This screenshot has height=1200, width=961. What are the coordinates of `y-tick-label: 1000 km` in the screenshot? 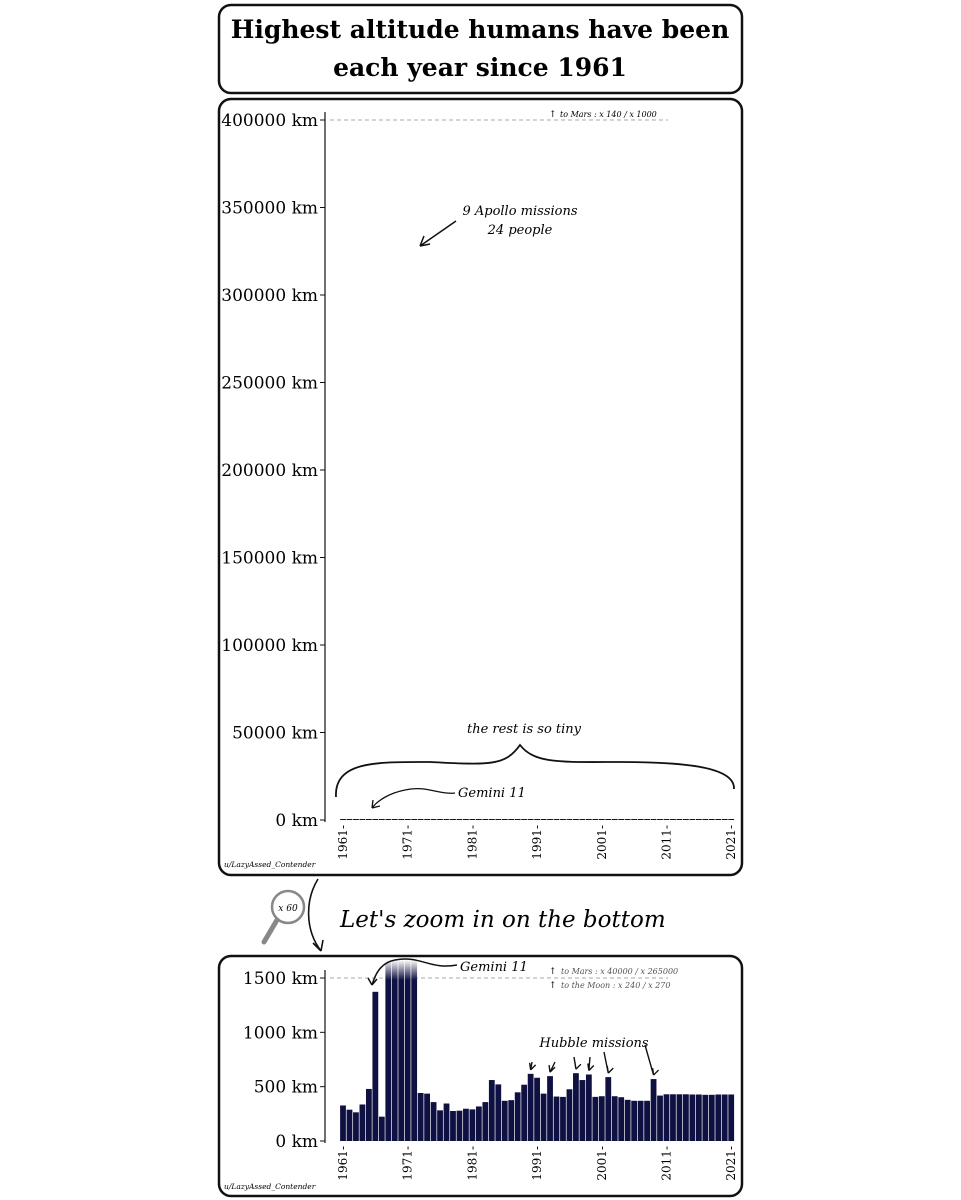 It's located at (280, 1033).